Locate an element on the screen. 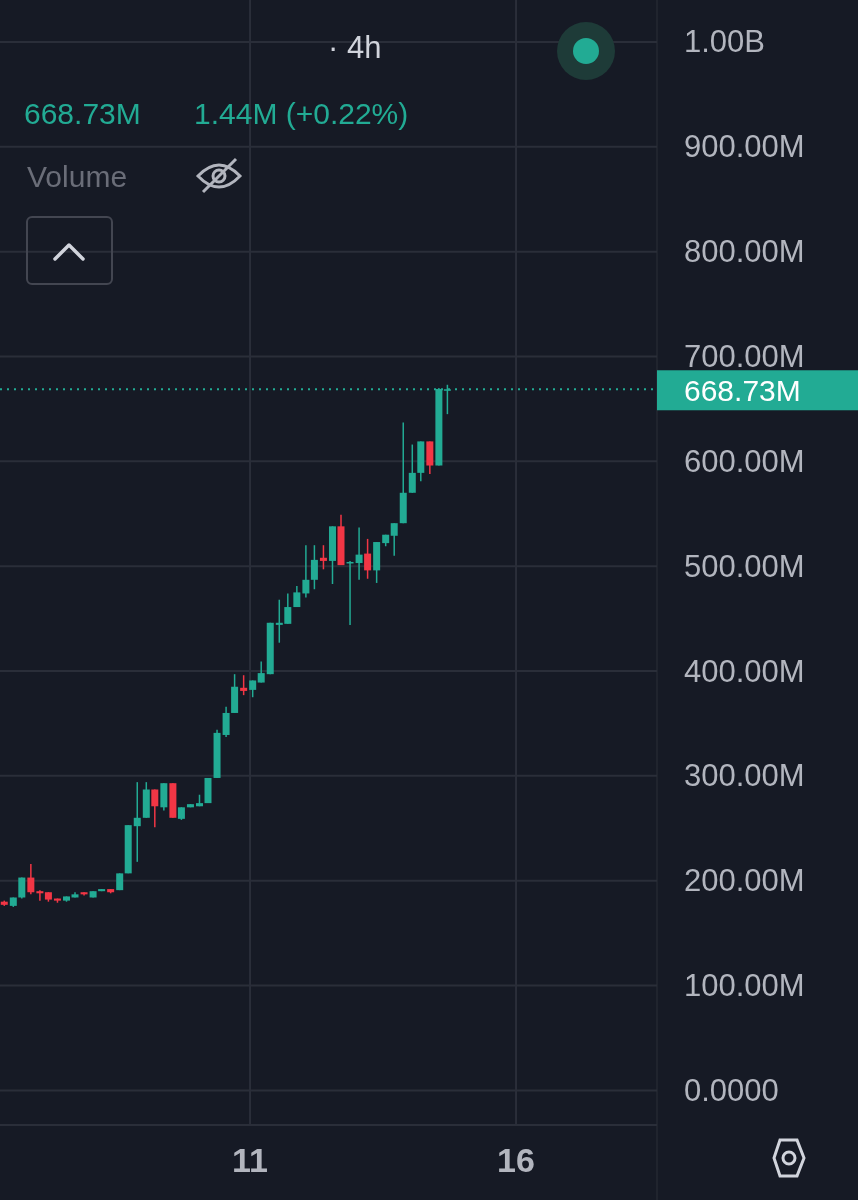 The image size is (858, 1200). annotation: Volume is located at coordinates (77, 176).